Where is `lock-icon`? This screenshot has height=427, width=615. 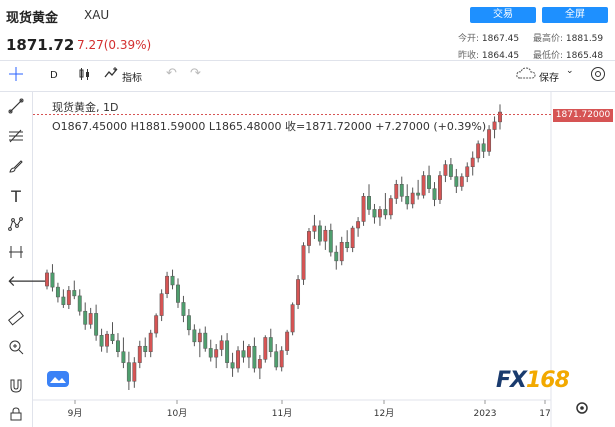 lock-icon is located at coordinates (16, 415).